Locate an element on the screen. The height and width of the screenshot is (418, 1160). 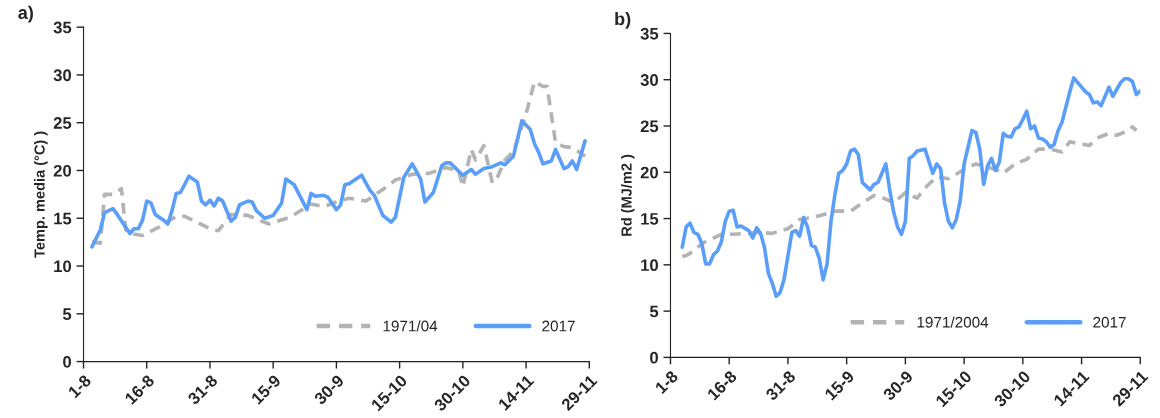
chart-title: b) is located at coordinates (623, 20).